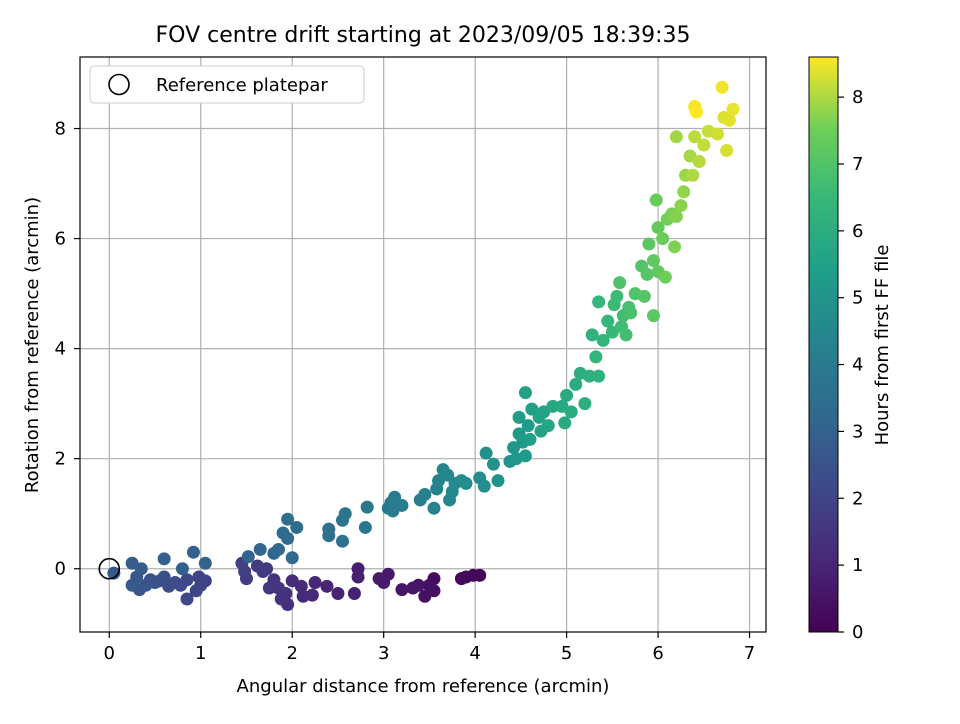  Describe the element at coordinates (119, 84) in the screenshot. I see `legend-marker-icon` at that location.